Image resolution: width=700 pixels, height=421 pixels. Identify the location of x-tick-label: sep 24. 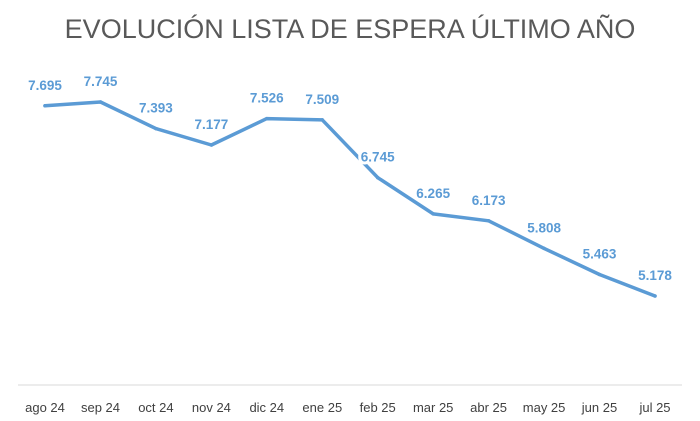
(100, 407).